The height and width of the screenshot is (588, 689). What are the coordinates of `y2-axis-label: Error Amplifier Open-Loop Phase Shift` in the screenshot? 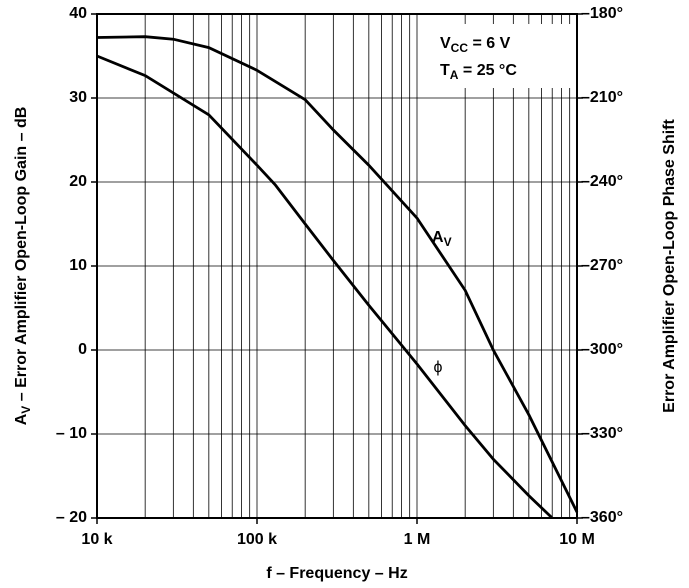 It's located at (669, 266).